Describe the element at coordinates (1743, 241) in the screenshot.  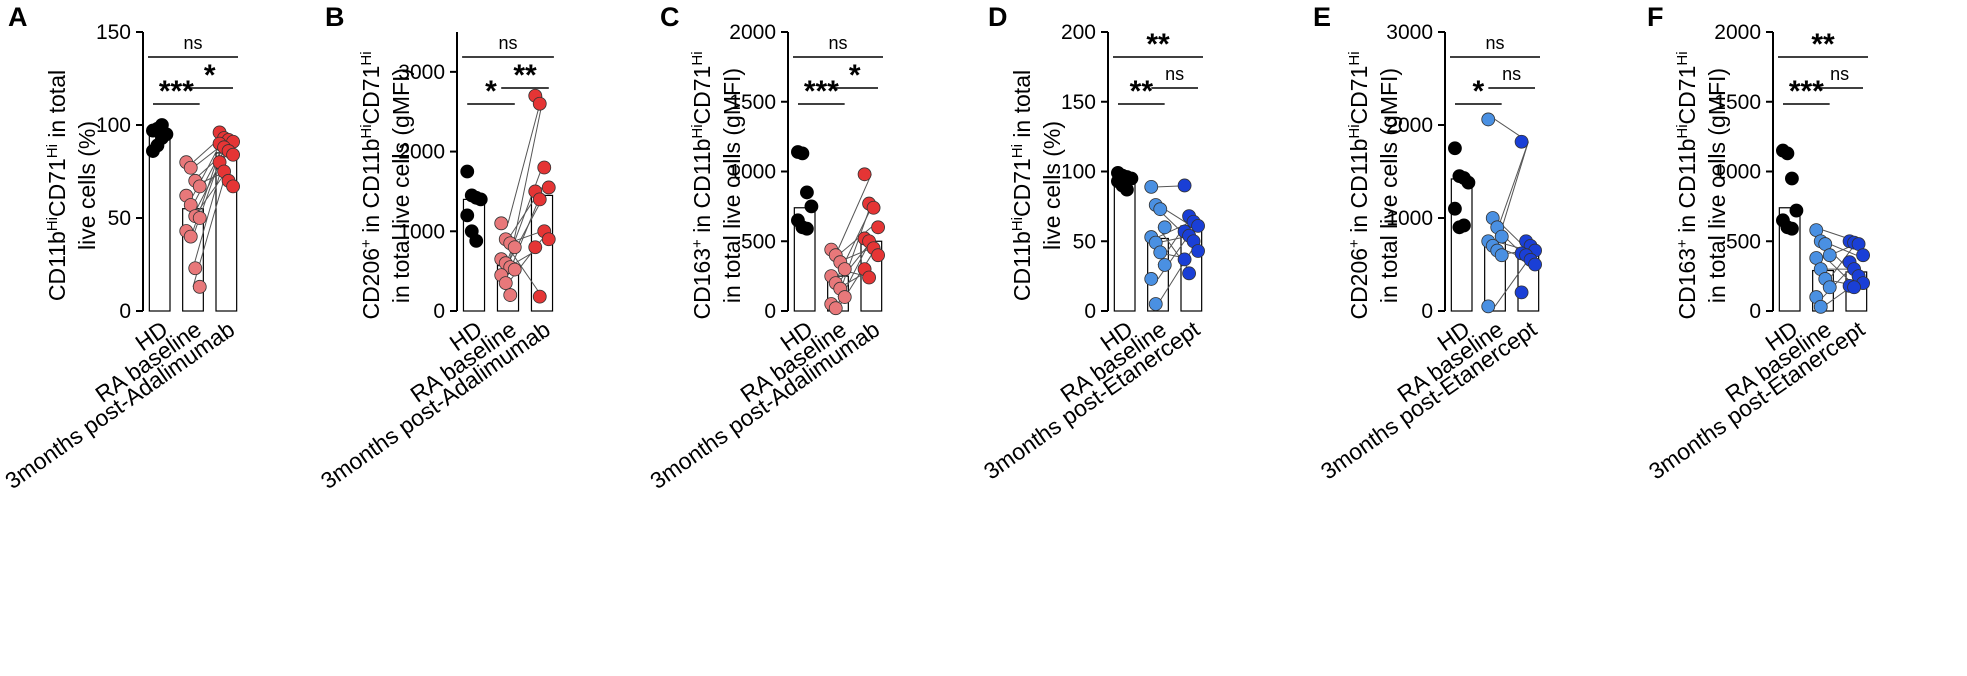
I see `y-tick-label: 500` at that location.